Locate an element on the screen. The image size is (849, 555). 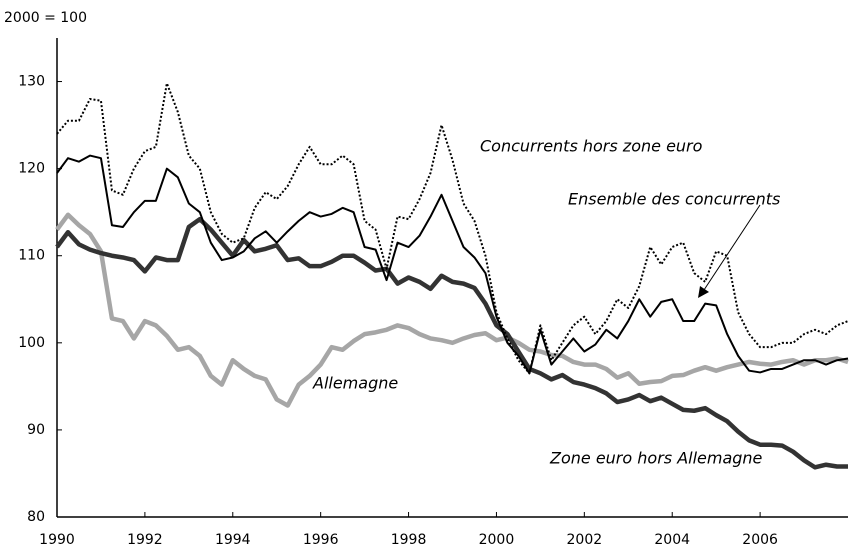
x-tick-label: 1996 is located at coordinates (321, 540).